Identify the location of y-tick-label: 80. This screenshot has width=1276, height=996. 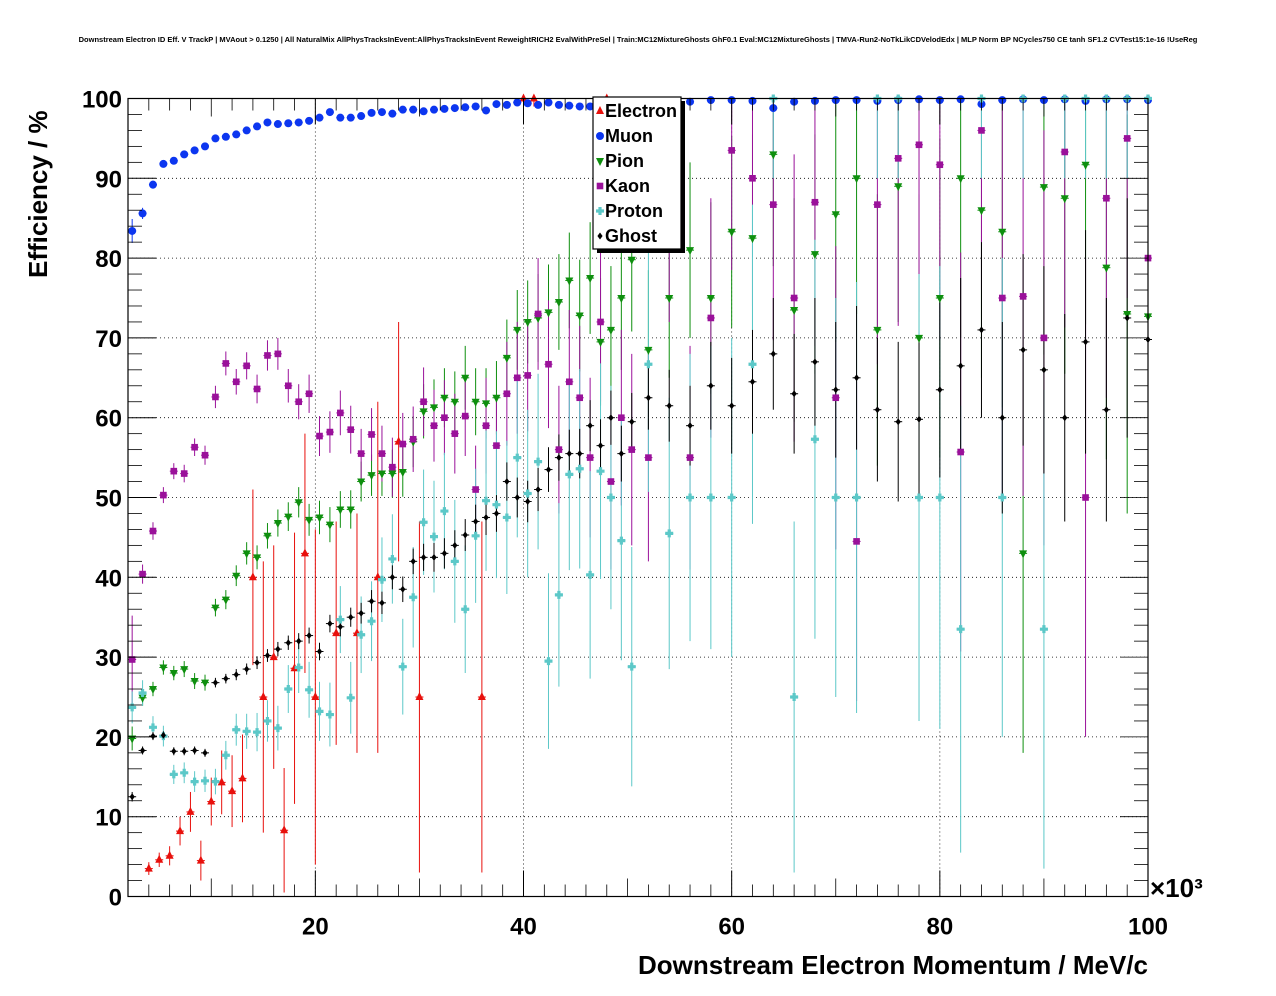
(108, 259).